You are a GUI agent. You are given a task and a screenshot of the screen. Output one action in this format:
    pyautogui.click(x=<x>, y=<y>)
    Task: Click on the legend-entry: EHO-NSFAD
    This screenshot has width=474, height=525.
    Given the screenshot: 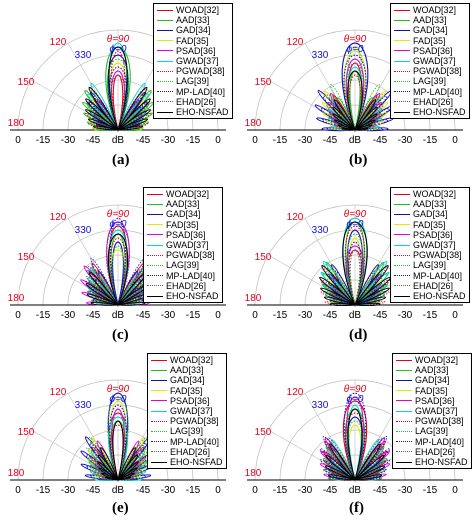 What is the action you would take?
    pyautogui.click(x=432, y=462)
    